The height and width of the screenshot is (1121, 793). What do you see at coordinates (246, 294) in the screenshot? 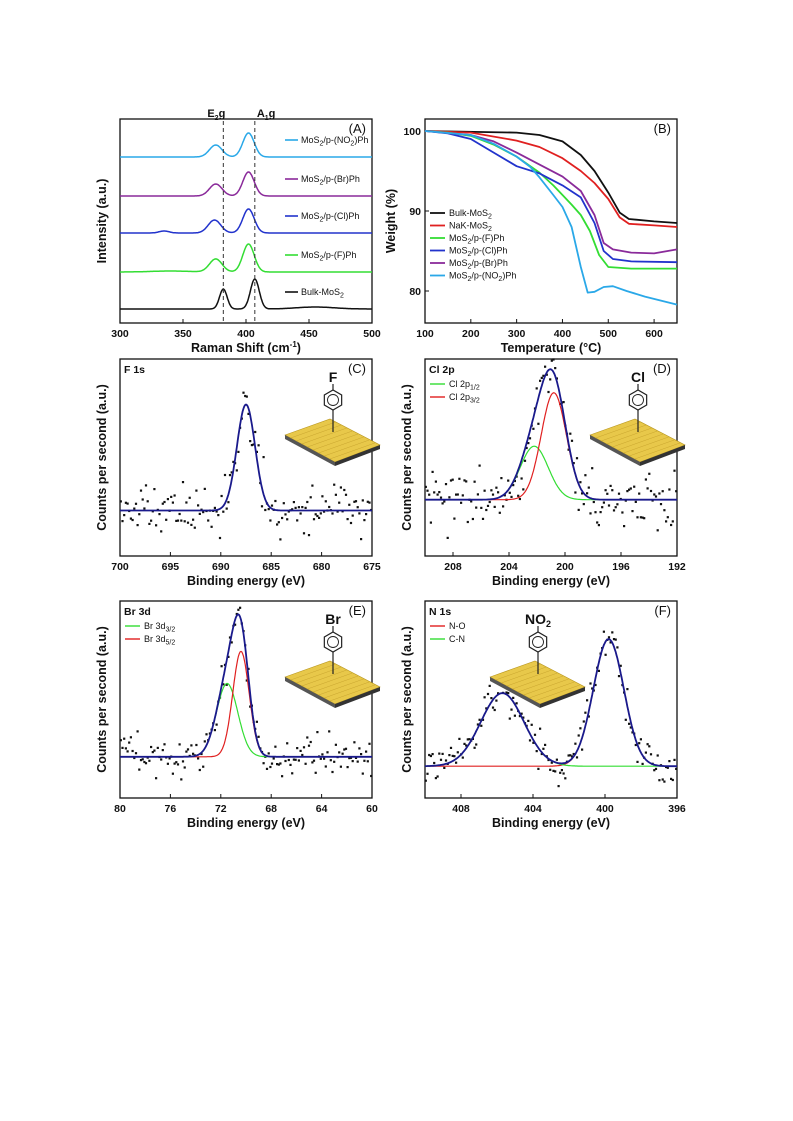
I see `panel-A-series-0-line` at bounding box center [246, 294].